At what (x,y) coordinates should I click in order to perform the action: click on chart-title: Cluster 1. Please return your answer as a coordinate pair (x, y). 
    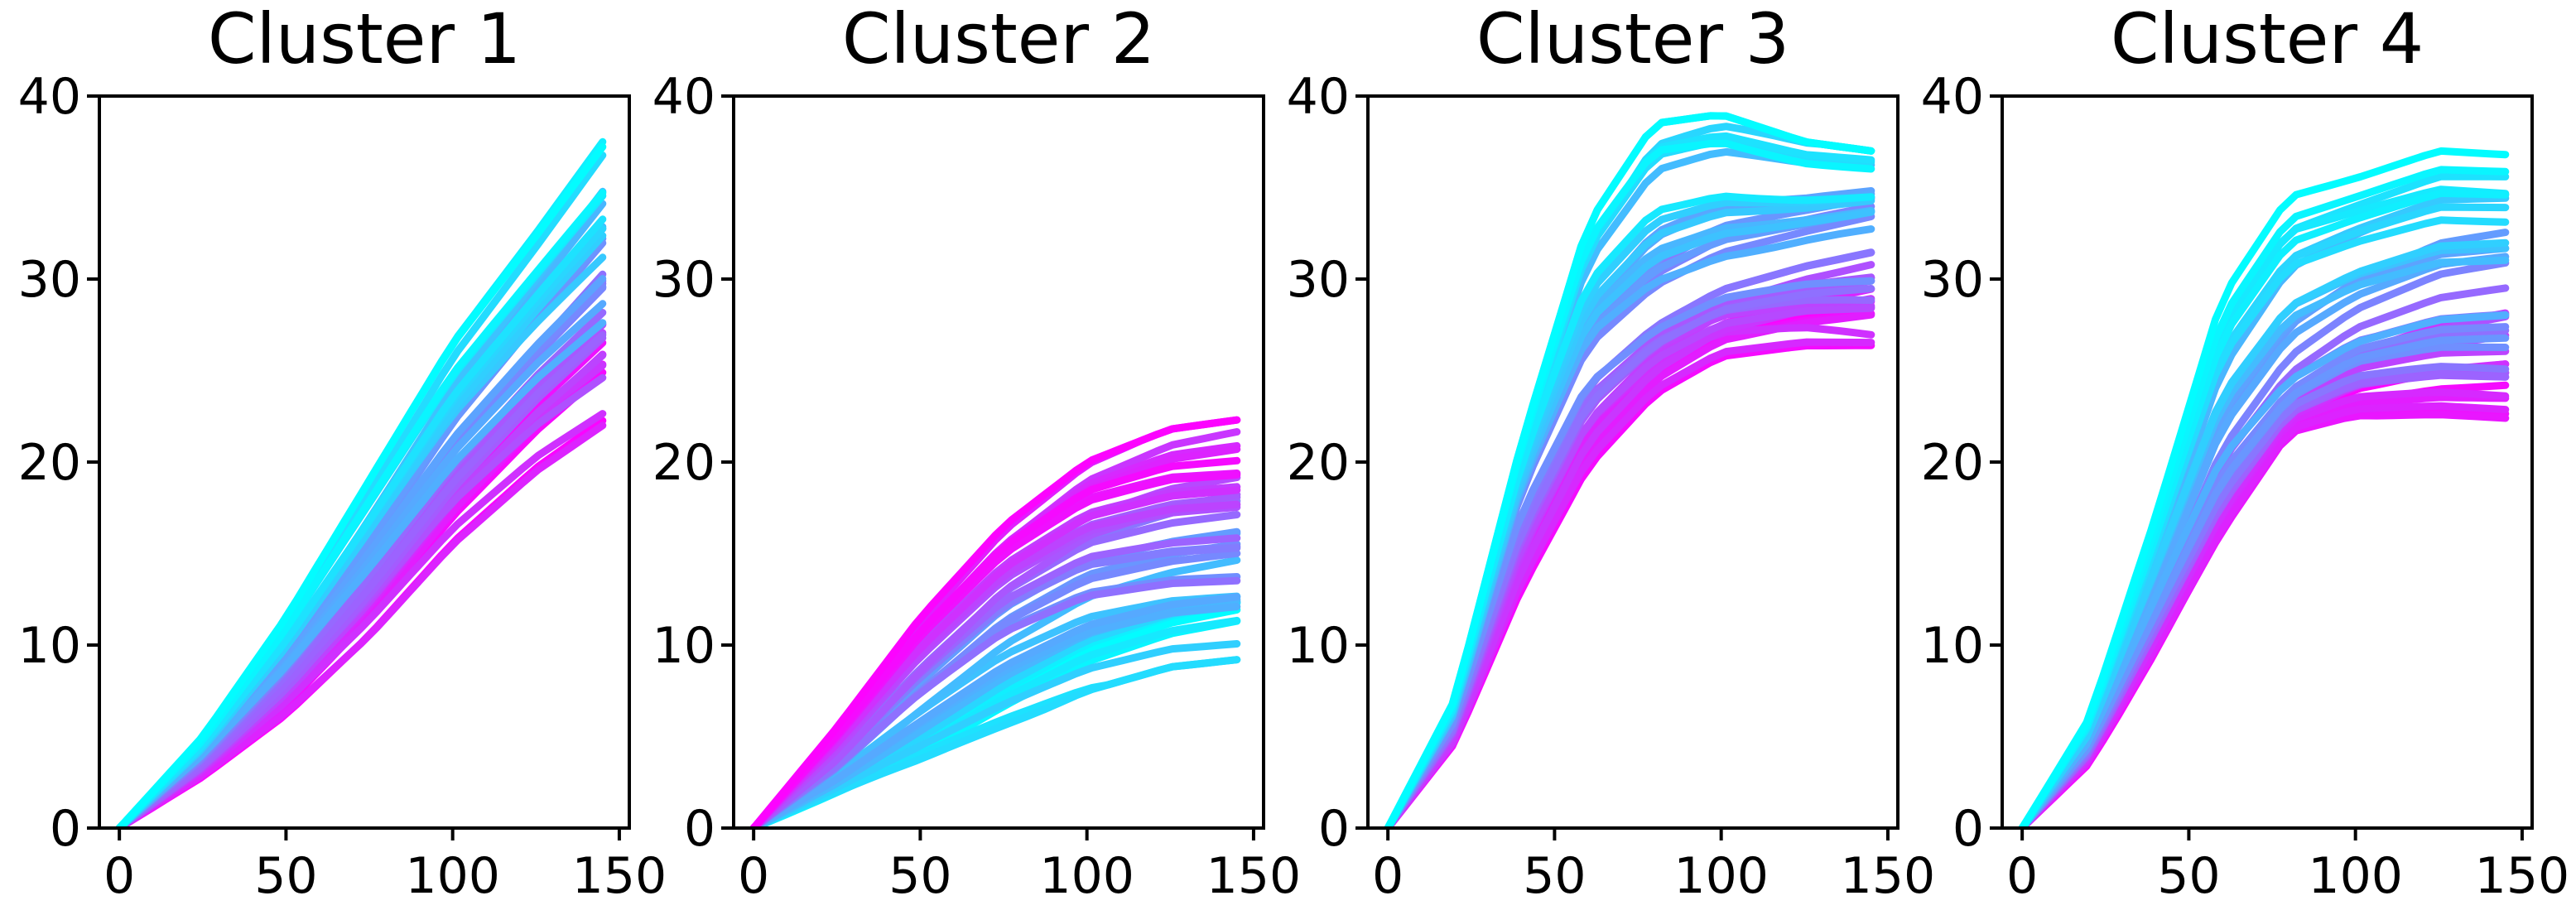
    Looking at the image, I should click on (364, 39).